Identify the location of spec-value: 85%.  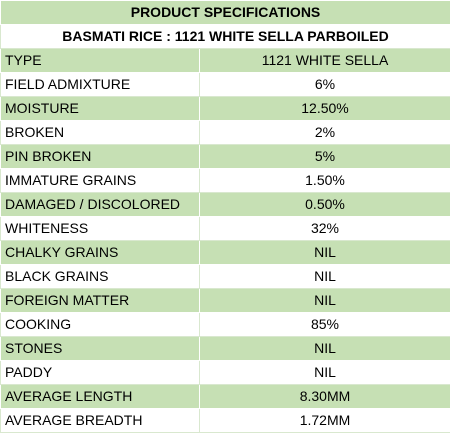
(324, 324).